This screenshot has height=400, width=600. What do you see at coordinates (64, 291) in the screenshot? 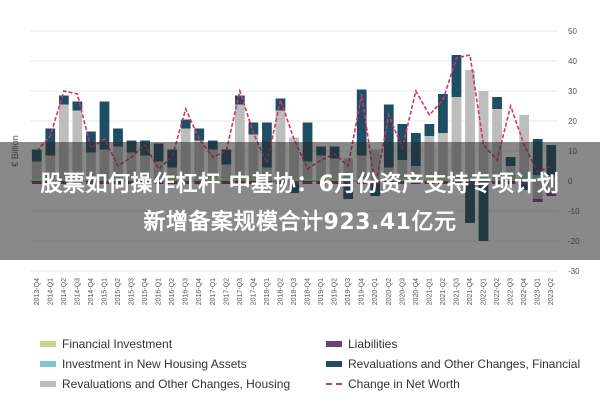
I see `x-tick-label: 2014-Q2` at bounding box center [64, 291].